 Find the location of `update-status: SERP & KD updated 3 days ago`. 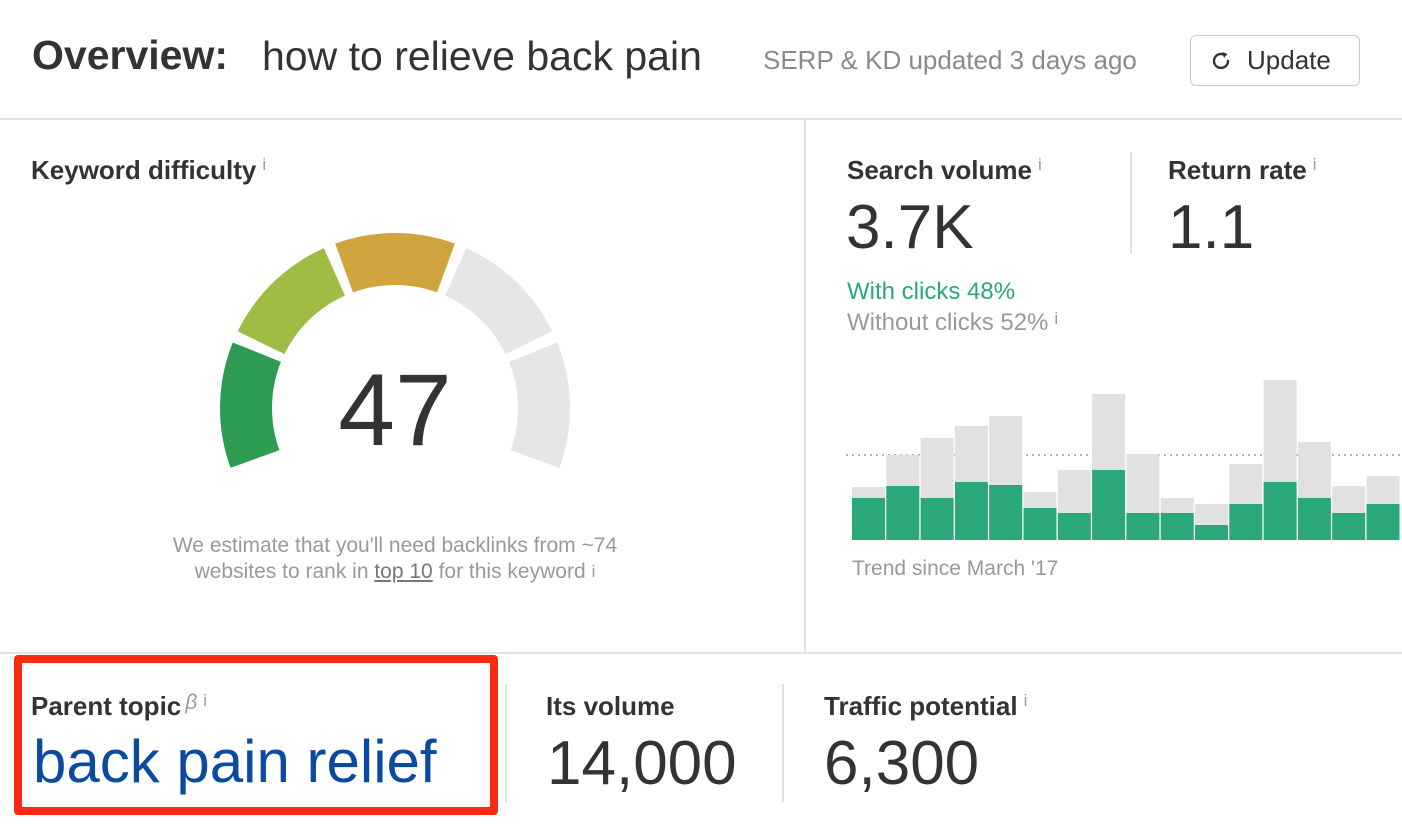

update-status: SERP & KD updated 3 days ago is located at coordinates (950, 60).